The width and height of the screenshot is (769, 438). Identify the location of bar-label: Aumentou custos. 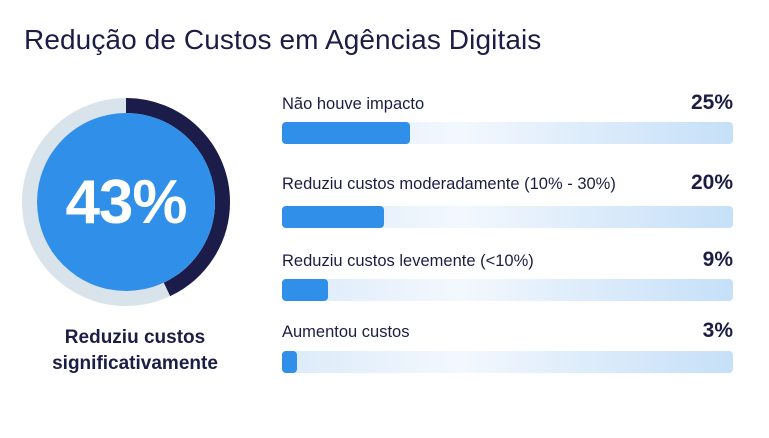
(346, 332).